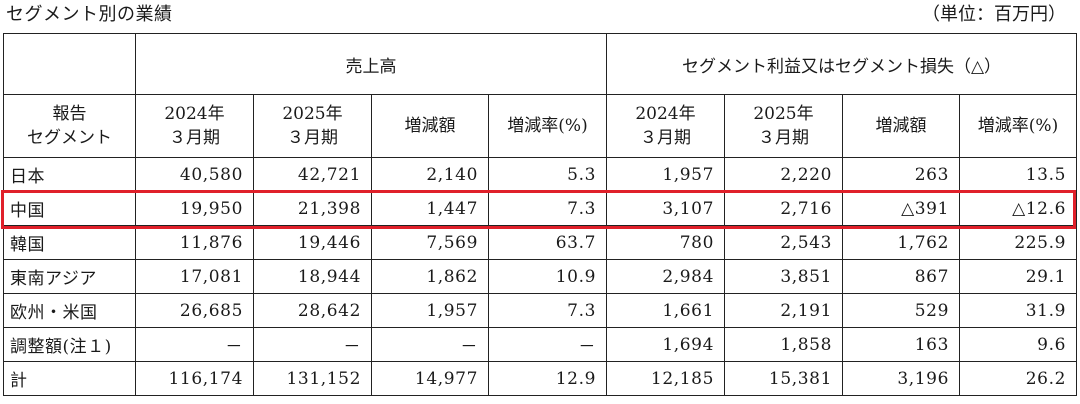 Image resolution: width=1080 pixels, height=404 pixels. Describe the element at coordinates (783, 344) in the screenshot. I see `value-cell: 1,858` at that location.